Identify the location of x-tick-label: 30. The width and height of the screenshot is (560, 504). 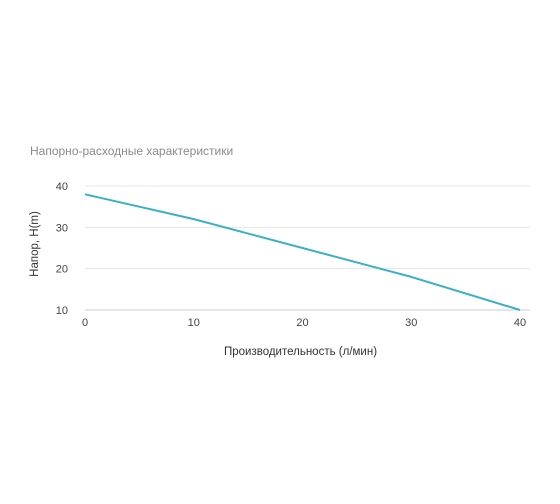
(411, 323).